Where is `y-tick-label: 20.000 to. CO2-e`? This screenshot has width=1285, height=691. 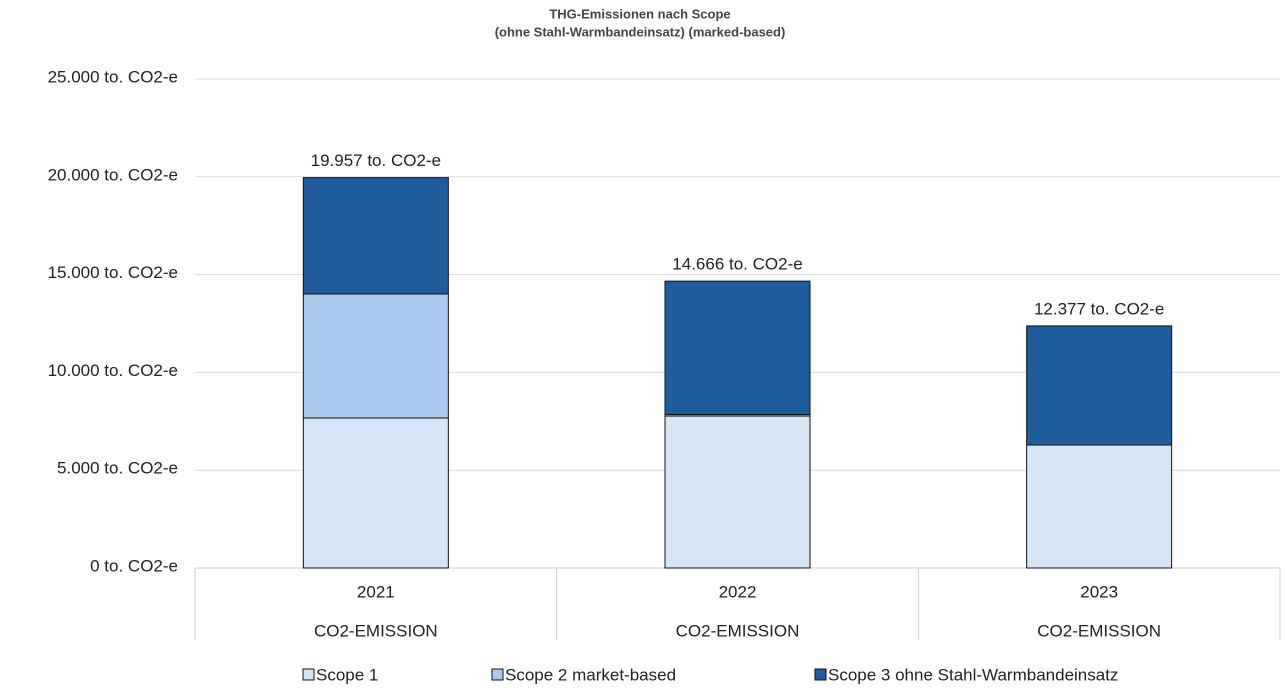 y-tick-label: 20.000 to. CO2-e is located at coordinates (113, 174).